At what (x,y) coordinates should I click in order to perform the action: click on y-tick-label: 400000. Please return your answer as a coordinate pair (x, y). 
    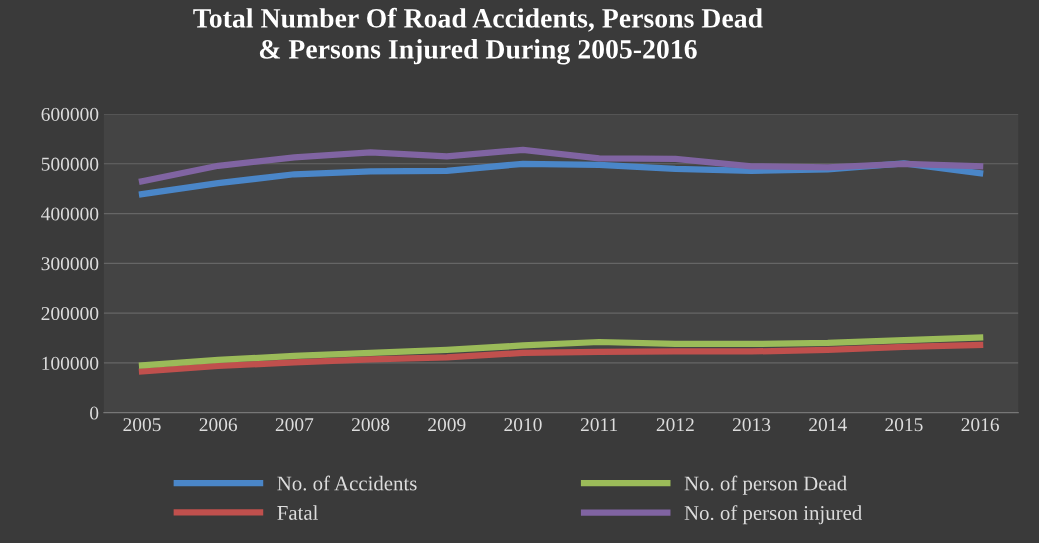
    Looking at the image, I should click on (70, 214).